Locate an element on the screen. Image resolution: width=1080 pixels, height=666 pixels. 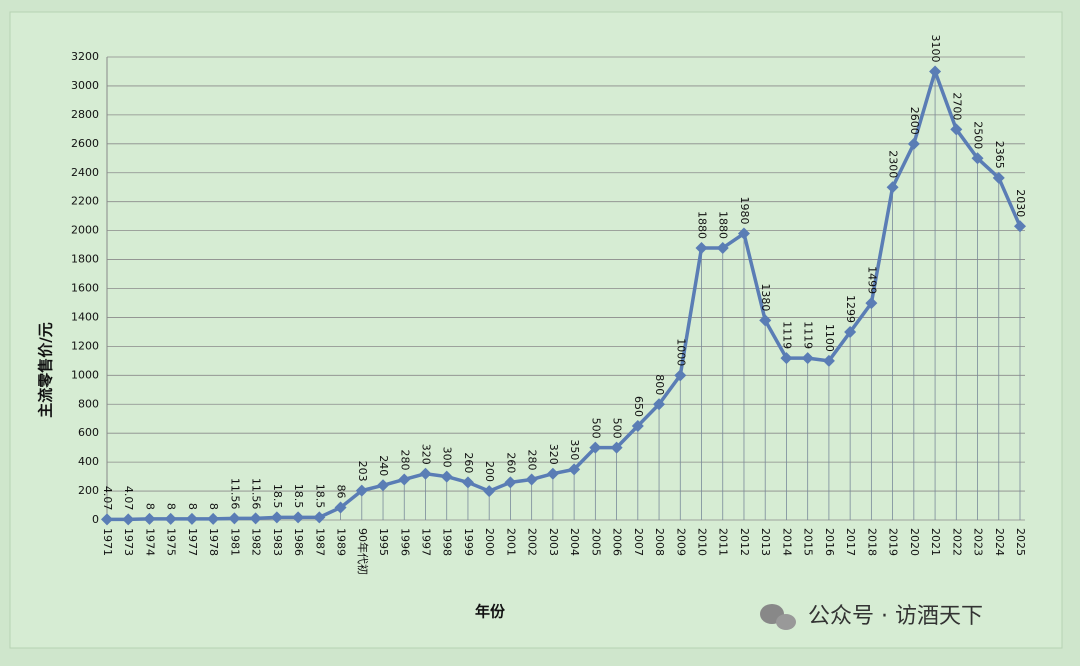
value-label: 320 is located at coordinates (425, 454).